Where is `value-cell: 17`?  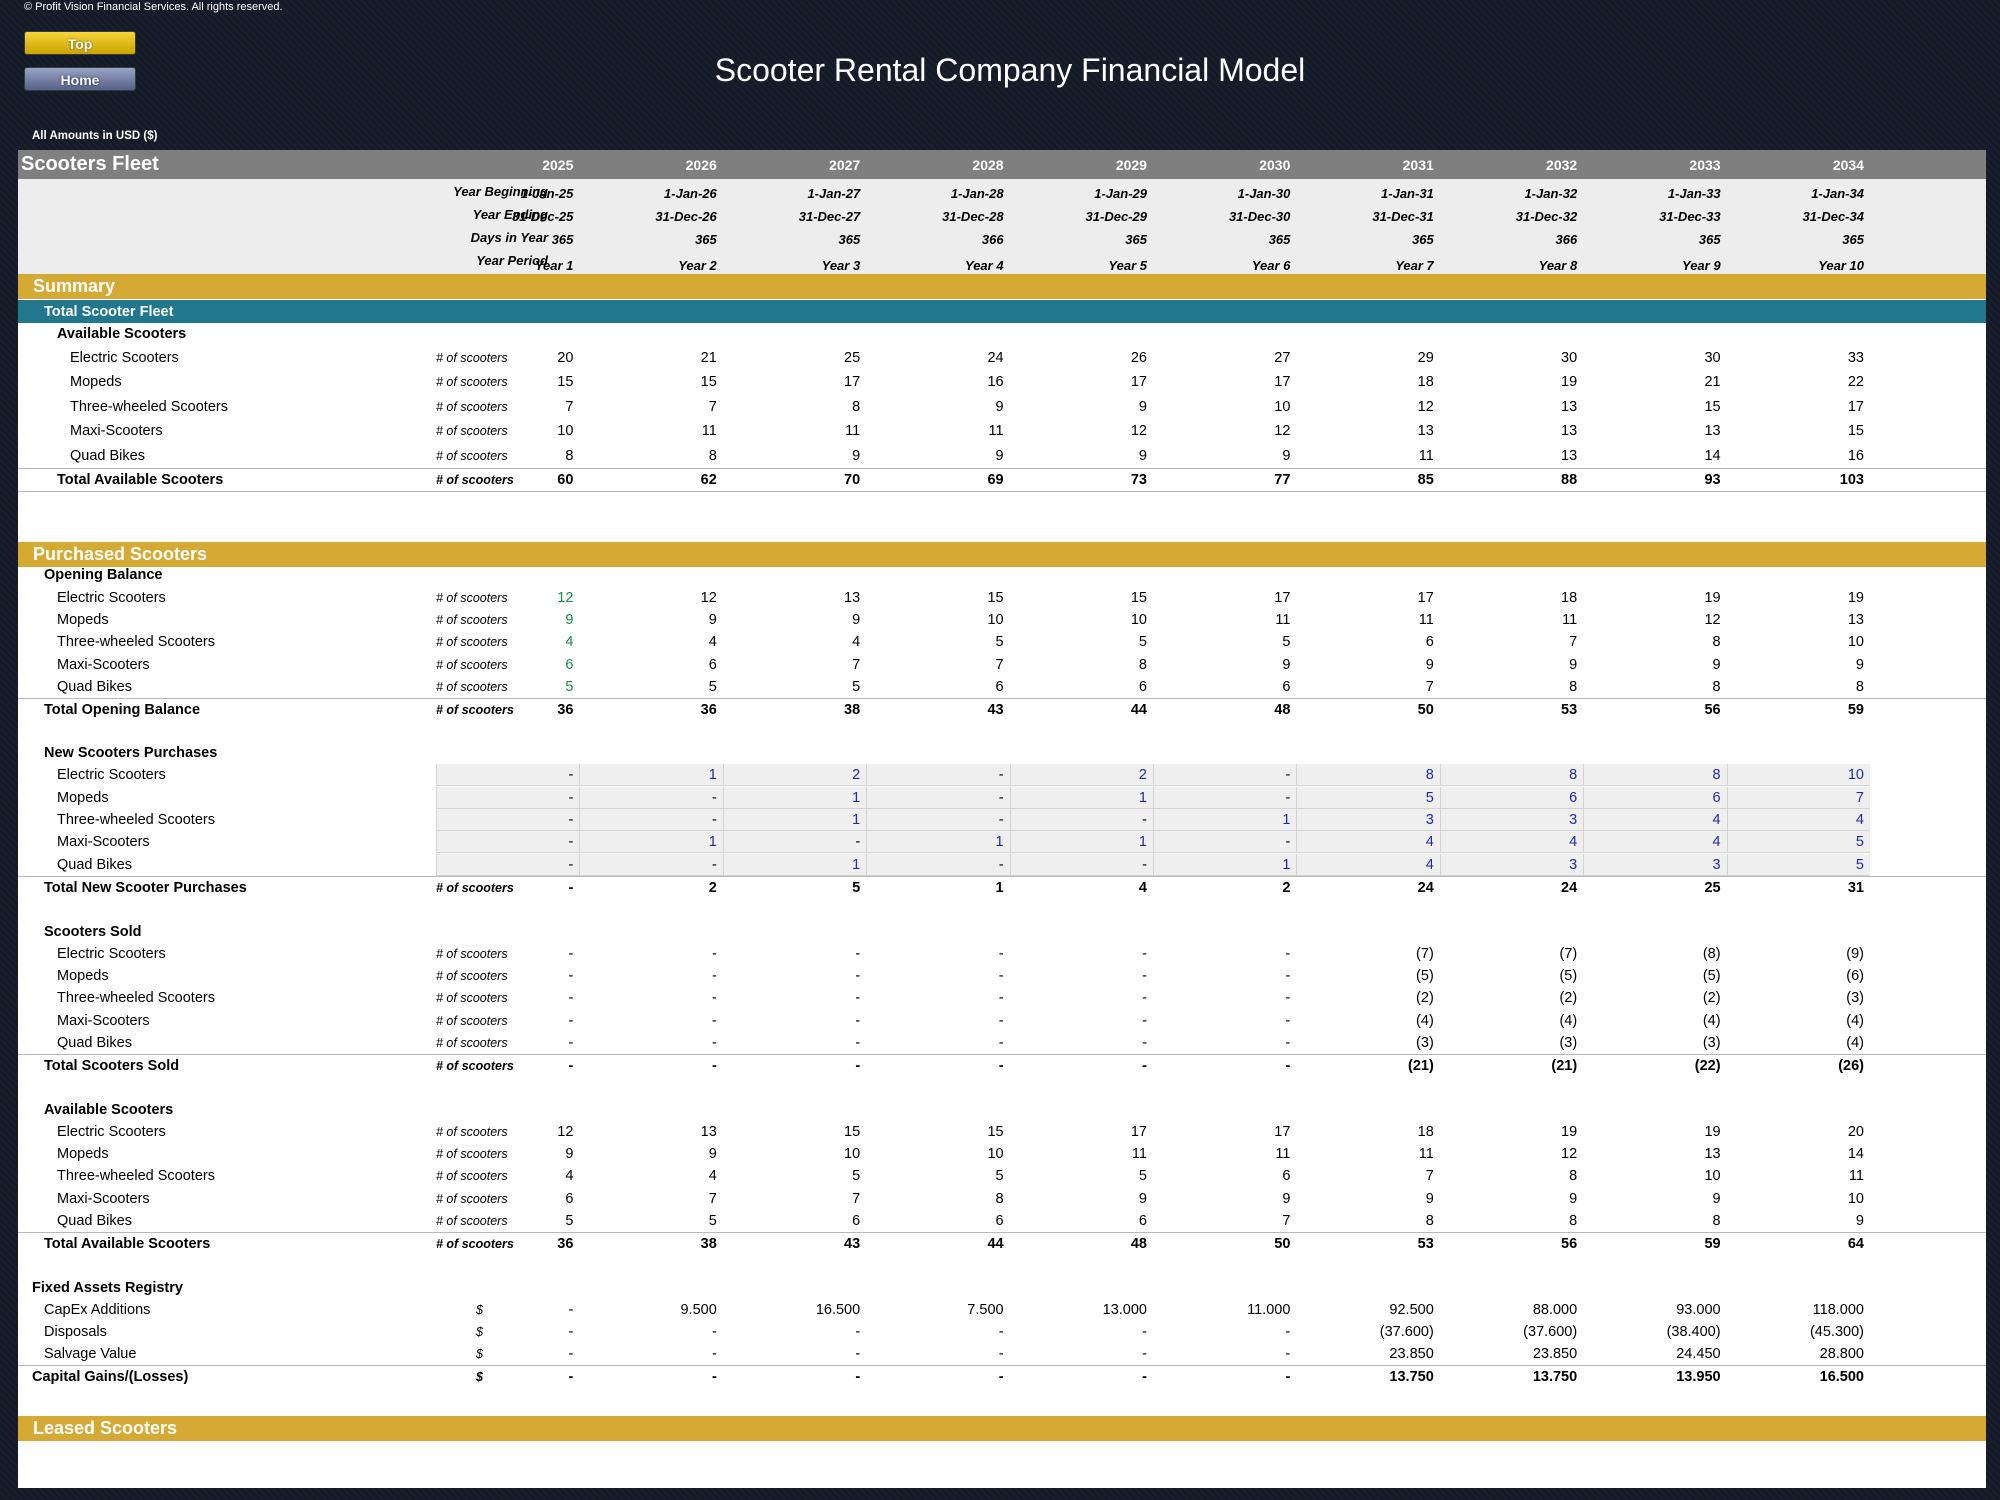
value-cell: 17 is located at coordinates (1282, 1132).